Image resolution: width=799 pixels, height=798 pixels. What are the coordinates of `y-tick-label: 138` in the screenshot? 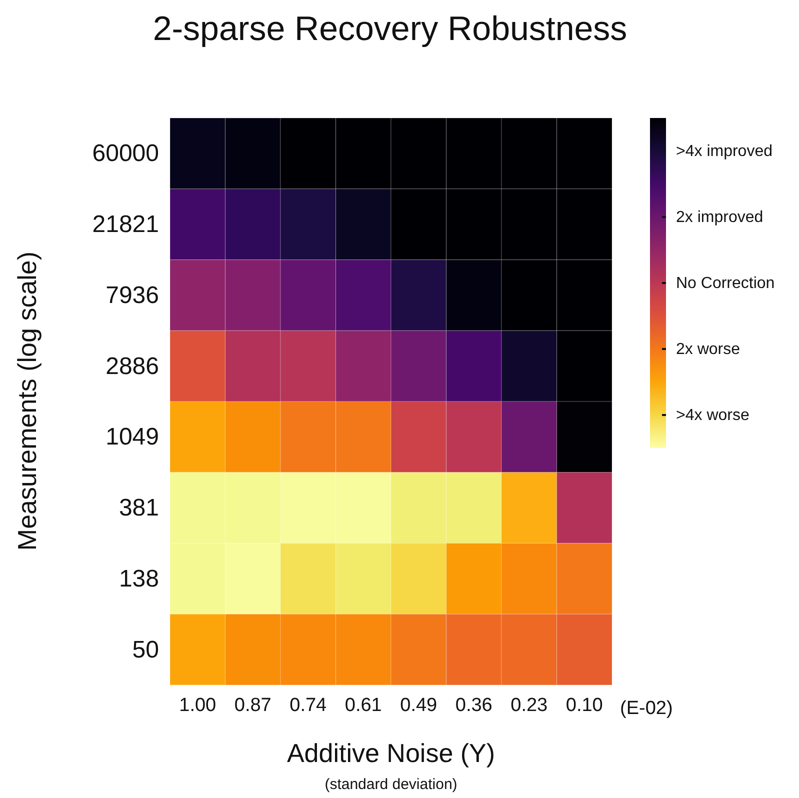 It's located at (138, 578).